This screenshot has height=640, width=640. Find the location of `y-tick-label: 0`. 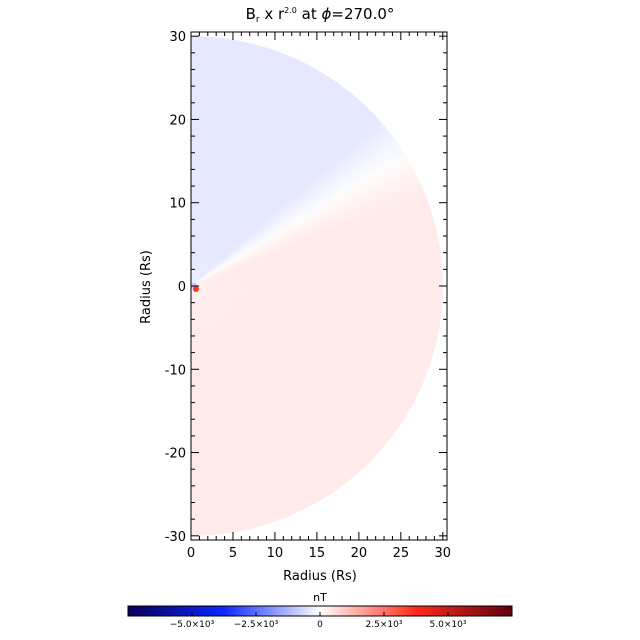

y-tick-label: 0 is located at coordinates (182, 287).